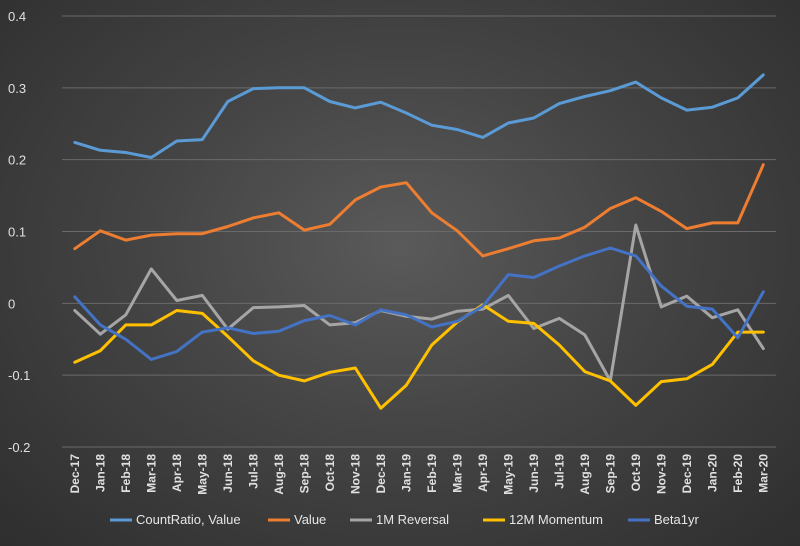 This screenshot has width=800, height=546. What do you see at coordinates (610, 474) in the screenshot?
I see `x-tick-label: Sep-19` at bounding box center [610, 474].